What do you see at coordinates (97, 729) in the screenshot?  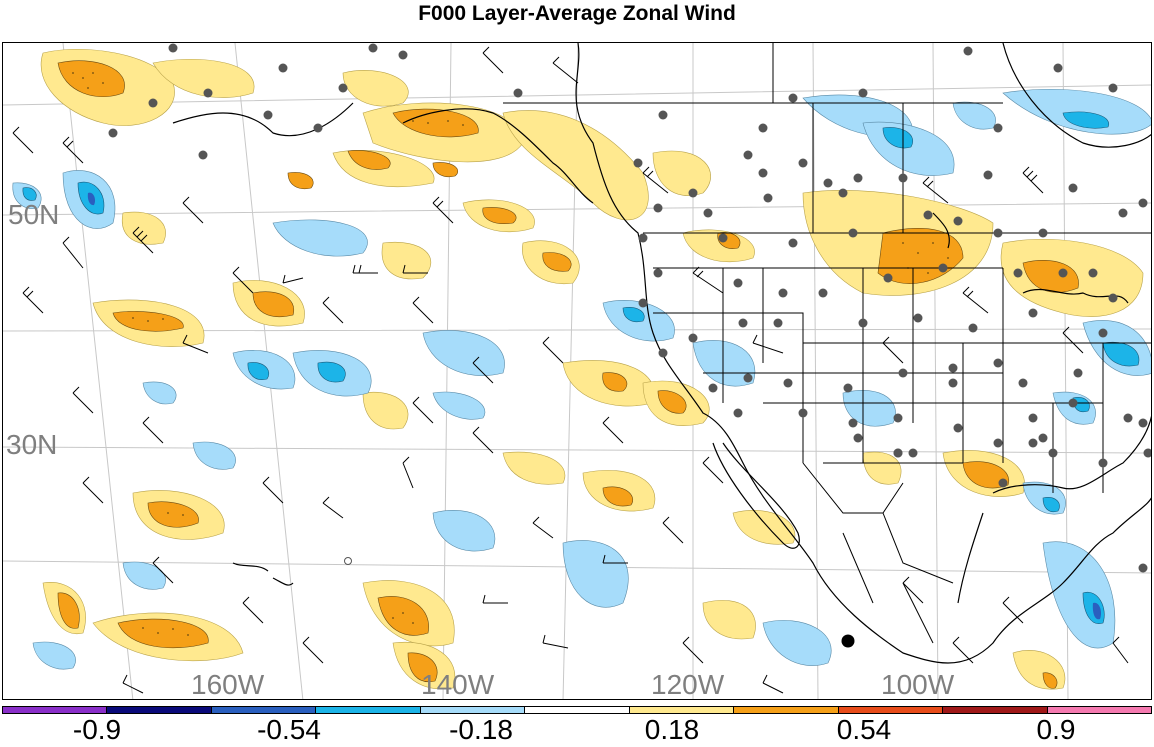 I see `colorbar-label: -0.9` at bounding box center [97, 729].